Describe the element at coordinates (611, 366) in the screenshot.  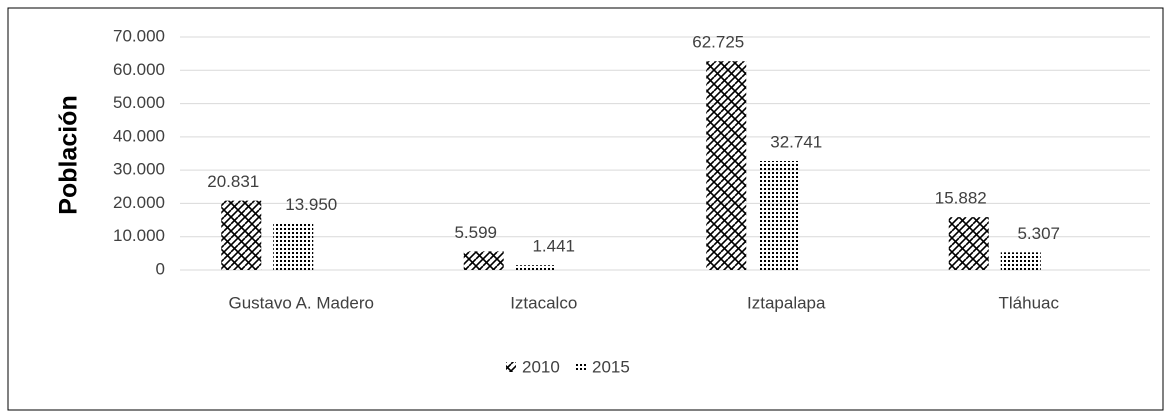
I see `legend-label: 2015` at that location.